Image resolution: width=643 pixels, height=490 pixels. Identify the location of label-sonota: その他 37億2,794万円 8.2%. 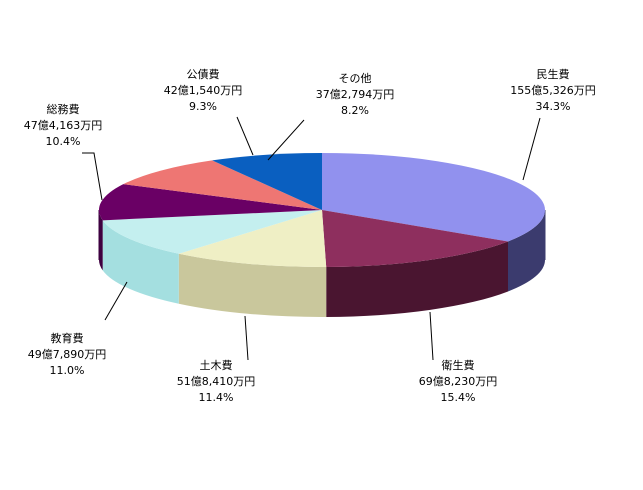
(355, 95).